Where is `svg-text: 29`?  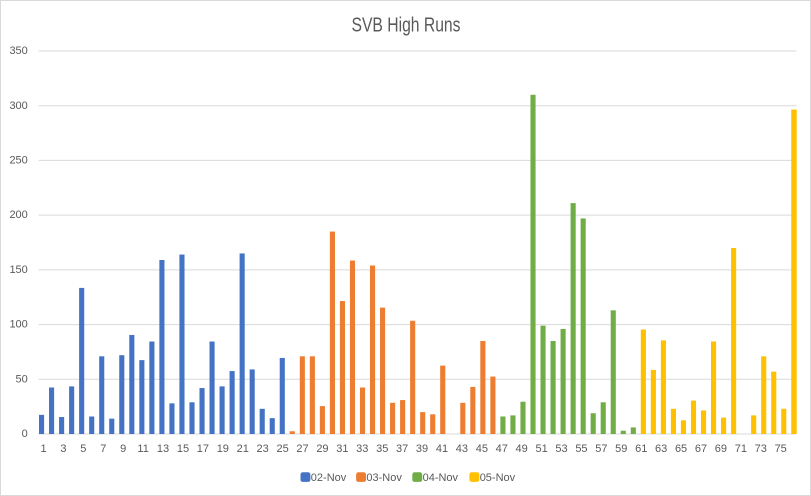
svg-text: 29 is located at coordinates (322, 449).